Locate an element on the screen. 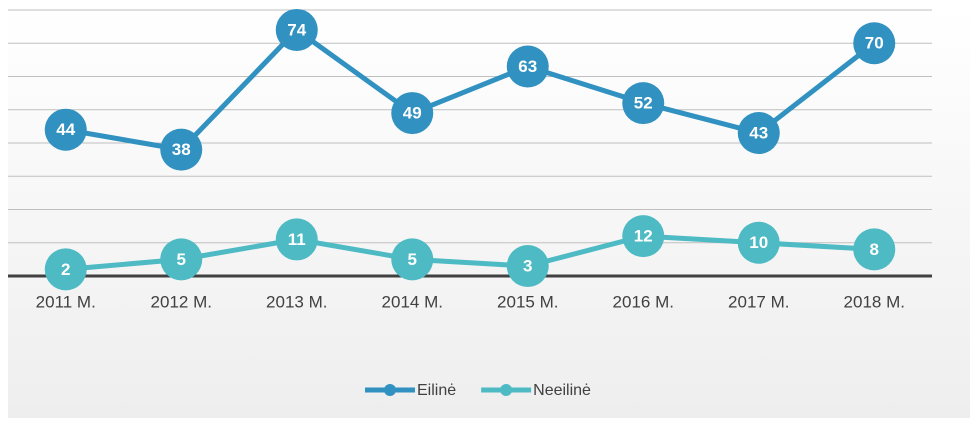 This screenshot has width=979, height=425. legend-label: Neeilinė is located at coordinates (562, 390).